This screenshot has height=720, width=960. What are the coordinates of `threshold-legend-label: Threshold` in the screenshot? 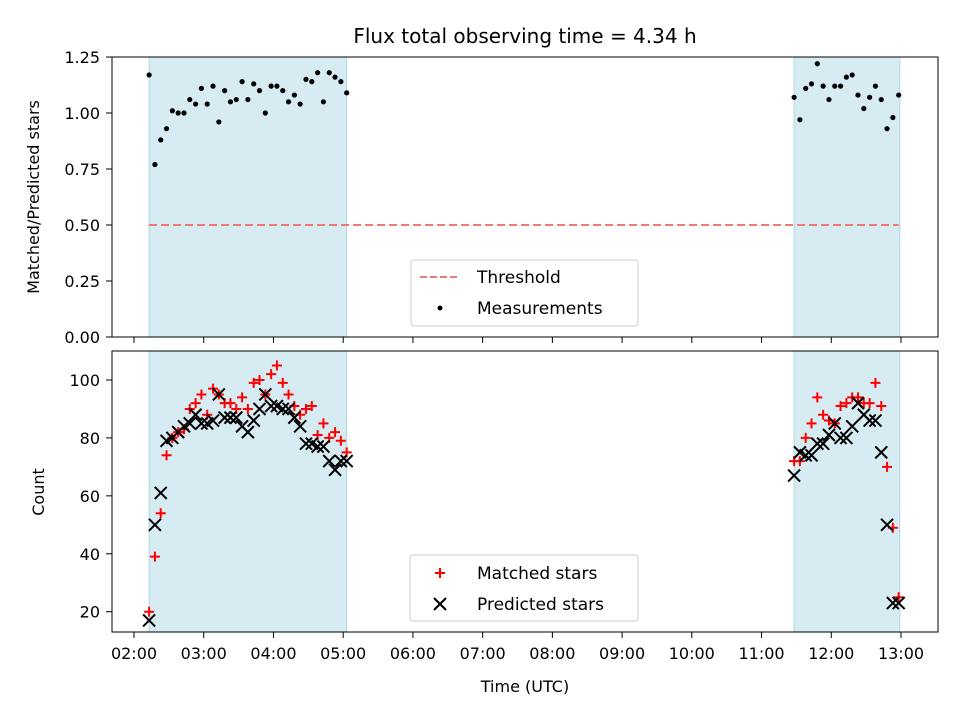 It's located at (518, 278).